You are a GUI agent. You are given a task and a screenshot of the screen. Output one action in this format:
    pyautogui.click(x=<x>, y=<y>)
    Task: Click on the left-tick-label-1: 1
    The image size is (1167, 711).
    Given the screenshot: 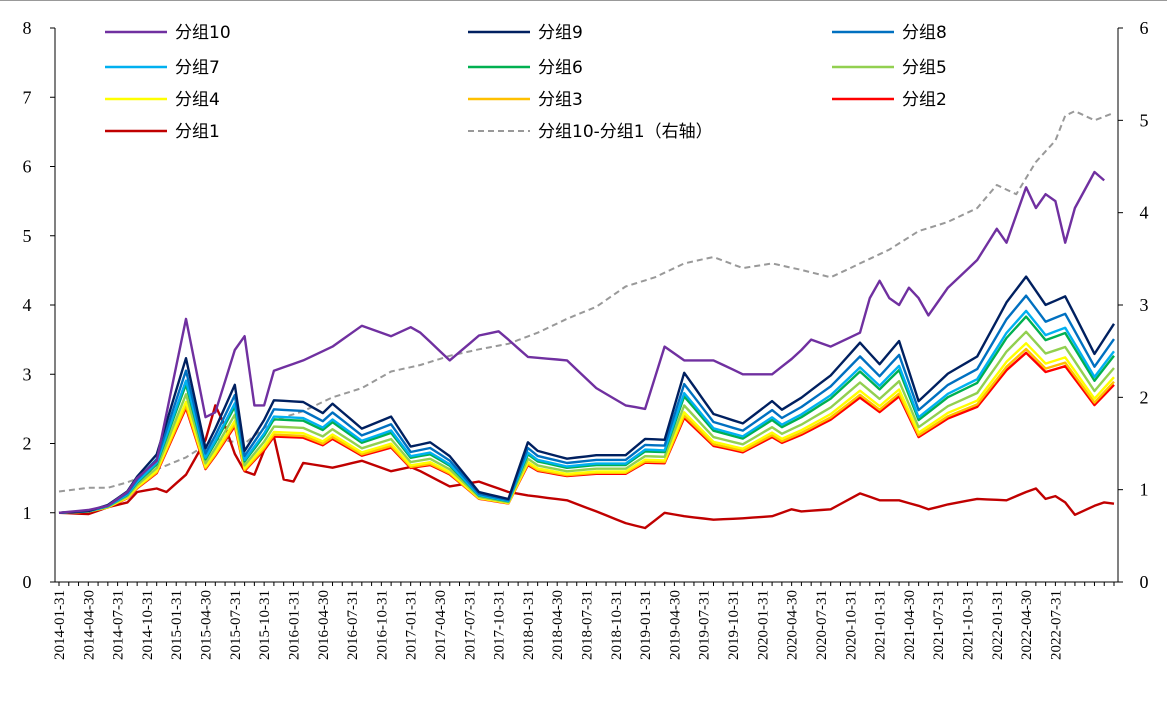 What is the action you would take?
    pyautogui.click(x=27, y=513)
    